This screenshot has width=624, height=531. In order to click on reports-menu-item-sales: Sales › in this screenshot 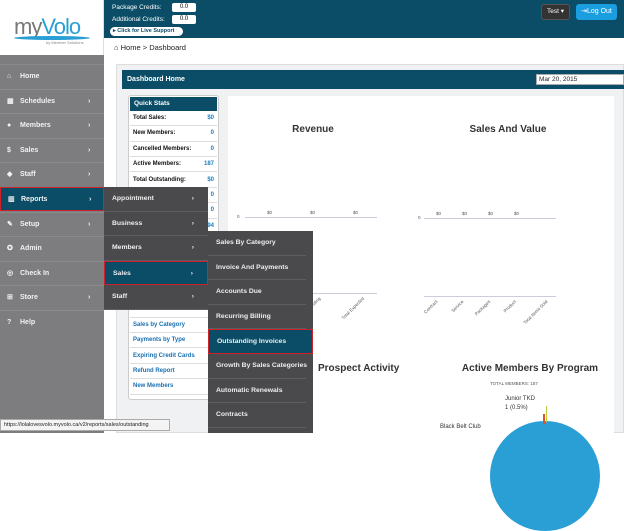, I will do `click(156, 273)`.